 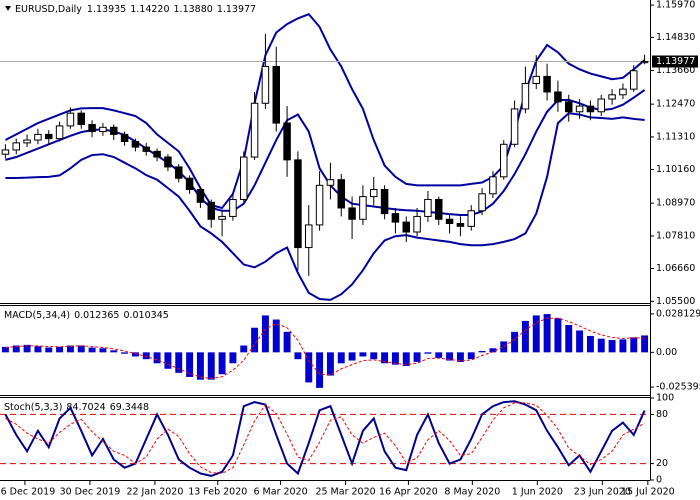 What do you see at coordinates (675, 5) in the screenshot?
I see `y-tick-label: 1.15970` at bounding box center [675, 5].